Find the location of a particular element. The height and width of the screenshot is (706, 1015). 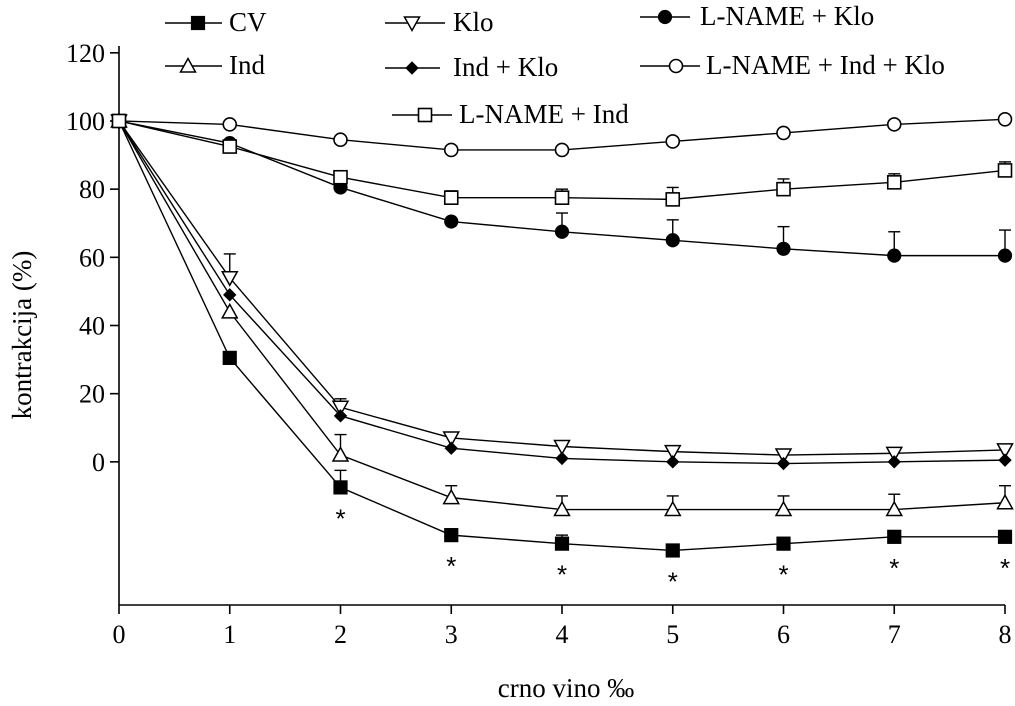

legend-entry-l-name-ind: L-NAME + Ind is located at coordinates (510, 114).